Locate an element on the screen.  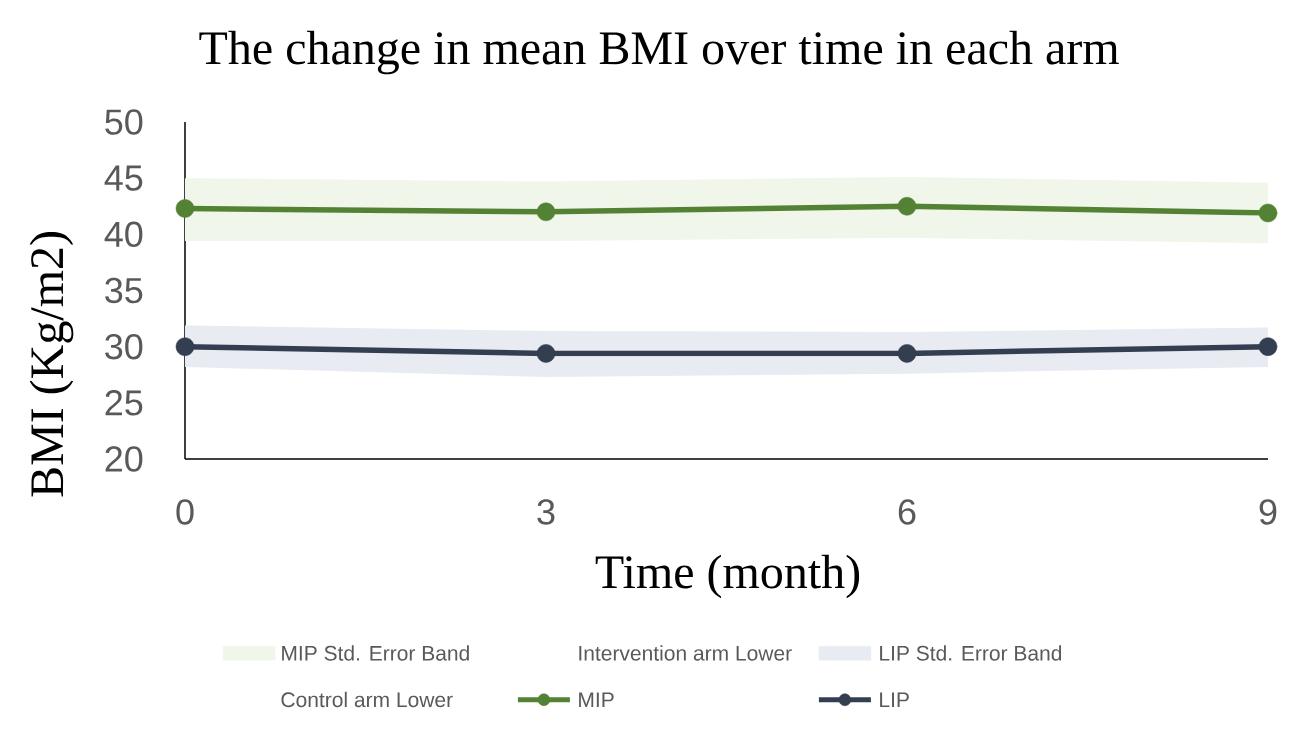
legend-label: LIP Std. Error Band is located at coordinates (971, 653).